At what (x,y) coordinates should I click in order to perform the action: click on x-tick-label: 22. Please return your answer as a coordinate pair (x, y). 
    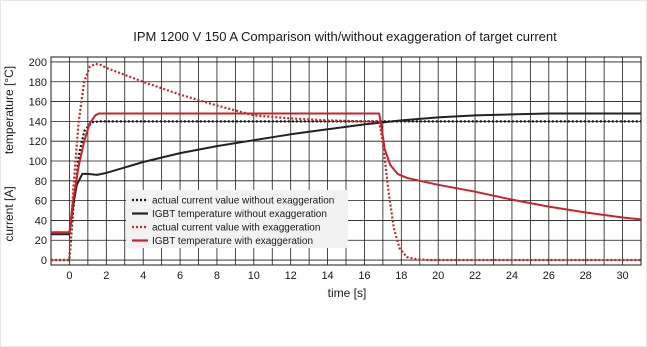
    Looking at the image, I should click on (475, 276).